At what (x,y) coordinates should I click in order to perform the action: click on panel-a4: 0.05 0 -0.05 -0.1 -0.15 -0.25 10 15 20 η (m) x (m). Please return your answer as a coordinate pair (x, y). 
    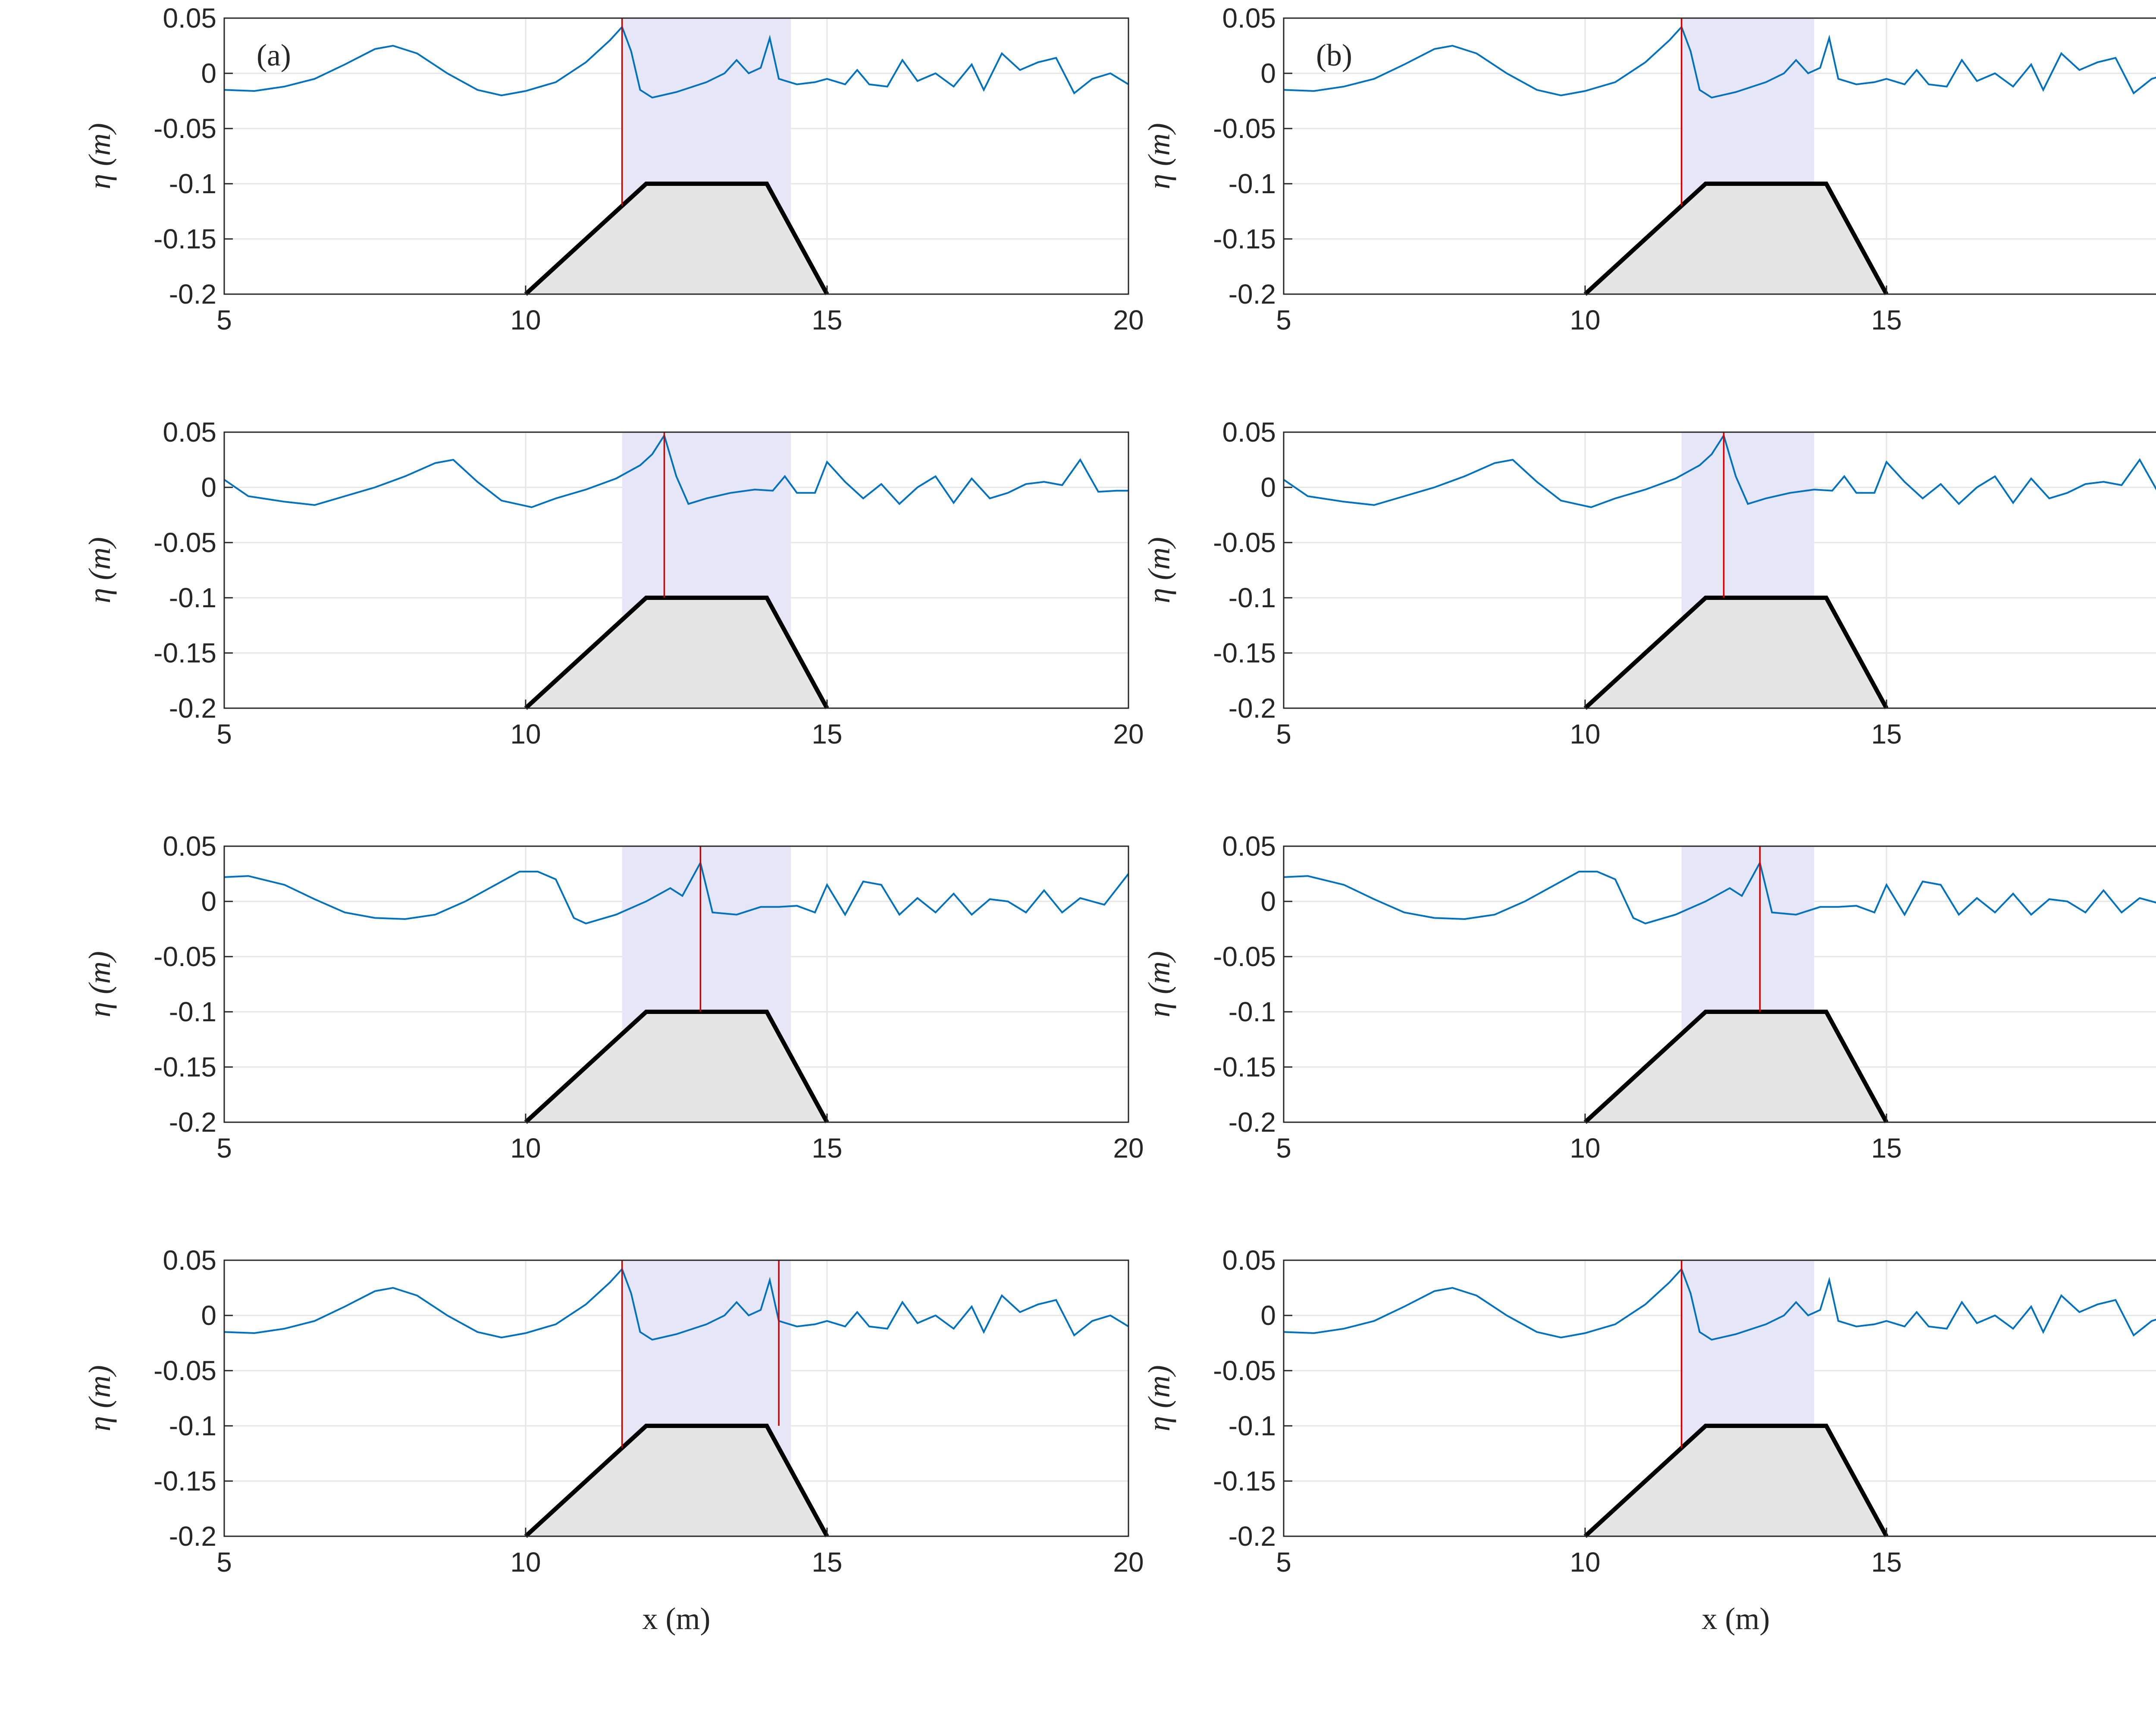
    Looking at the image, I should click on (613, 1440).